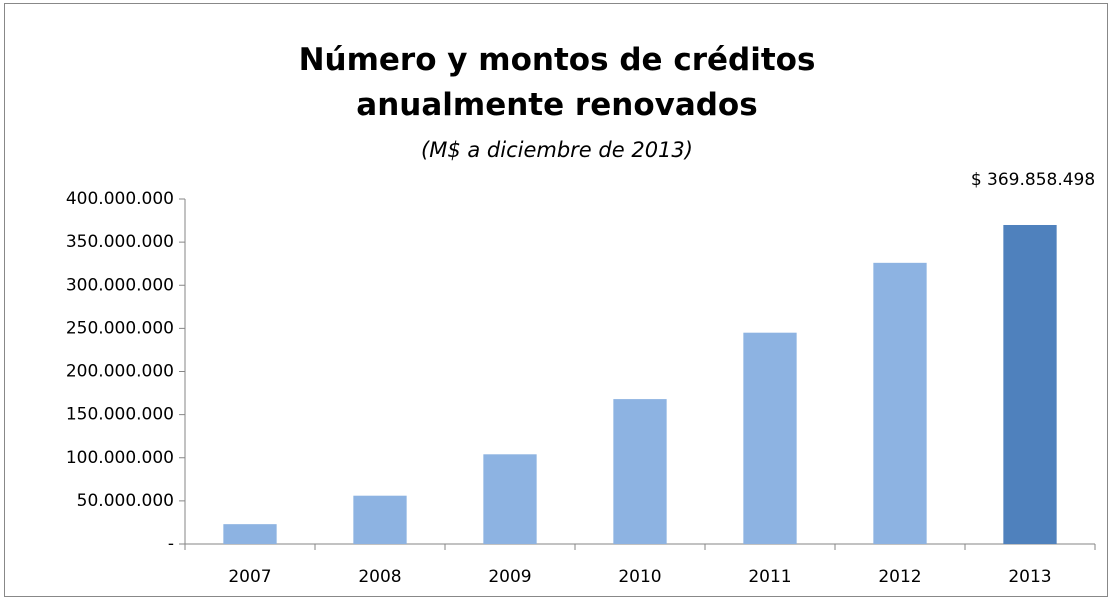 This screenshot has width=1114, height=601. Describe the element at coordinates (120, 415) in the screenshot. I see `y-tick-label: 150.000.000` at that location.